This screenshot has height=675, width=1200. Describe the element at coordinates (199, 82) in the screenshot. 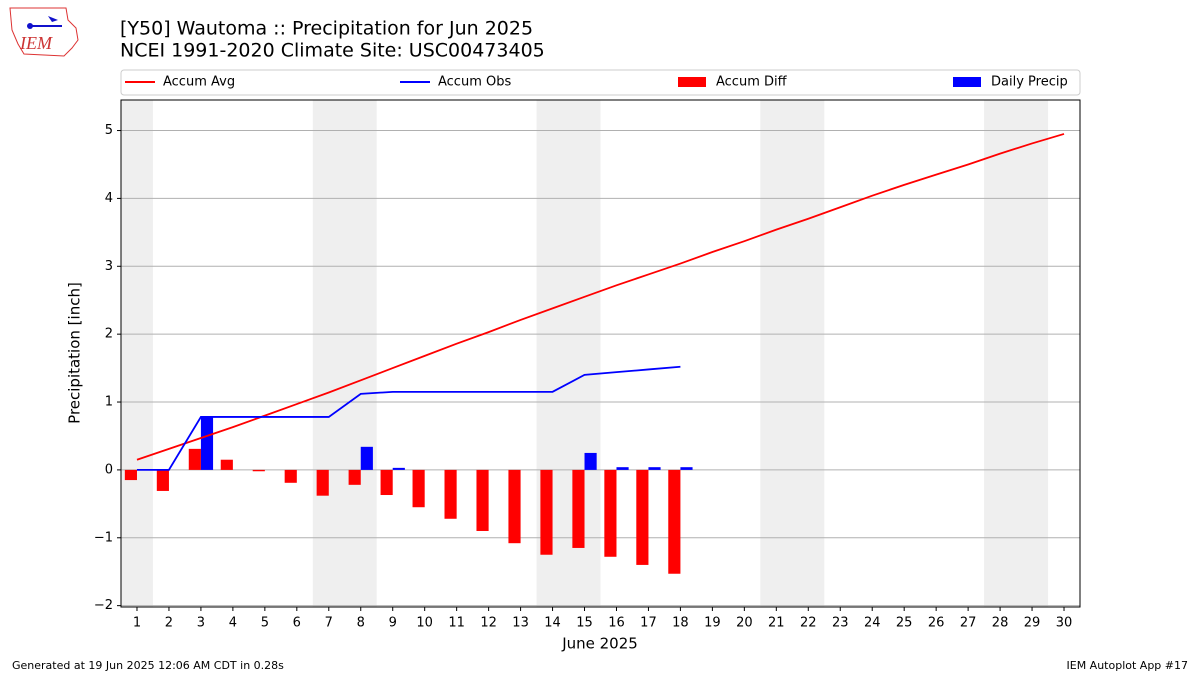

I see `legend-label: Accum Avg` at that location.